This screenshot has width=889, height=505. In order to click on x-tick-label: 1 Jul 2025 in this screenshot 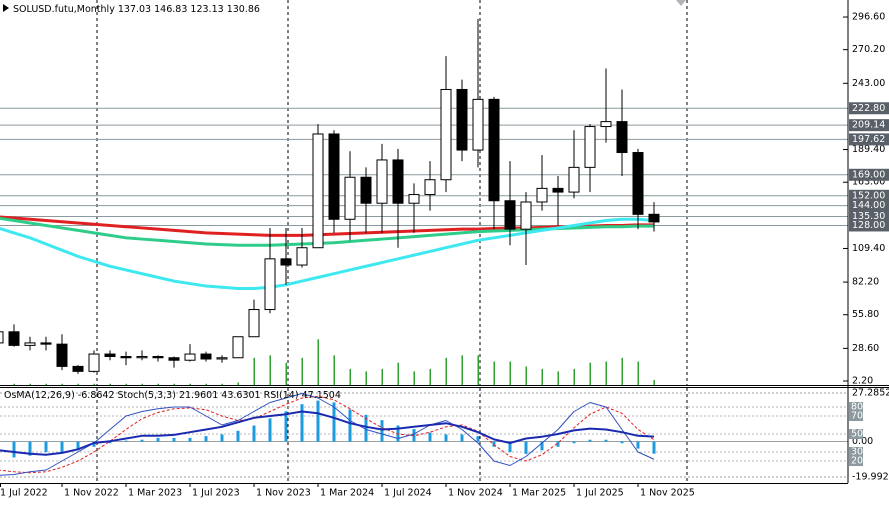, I will do `click(600, 493)`.